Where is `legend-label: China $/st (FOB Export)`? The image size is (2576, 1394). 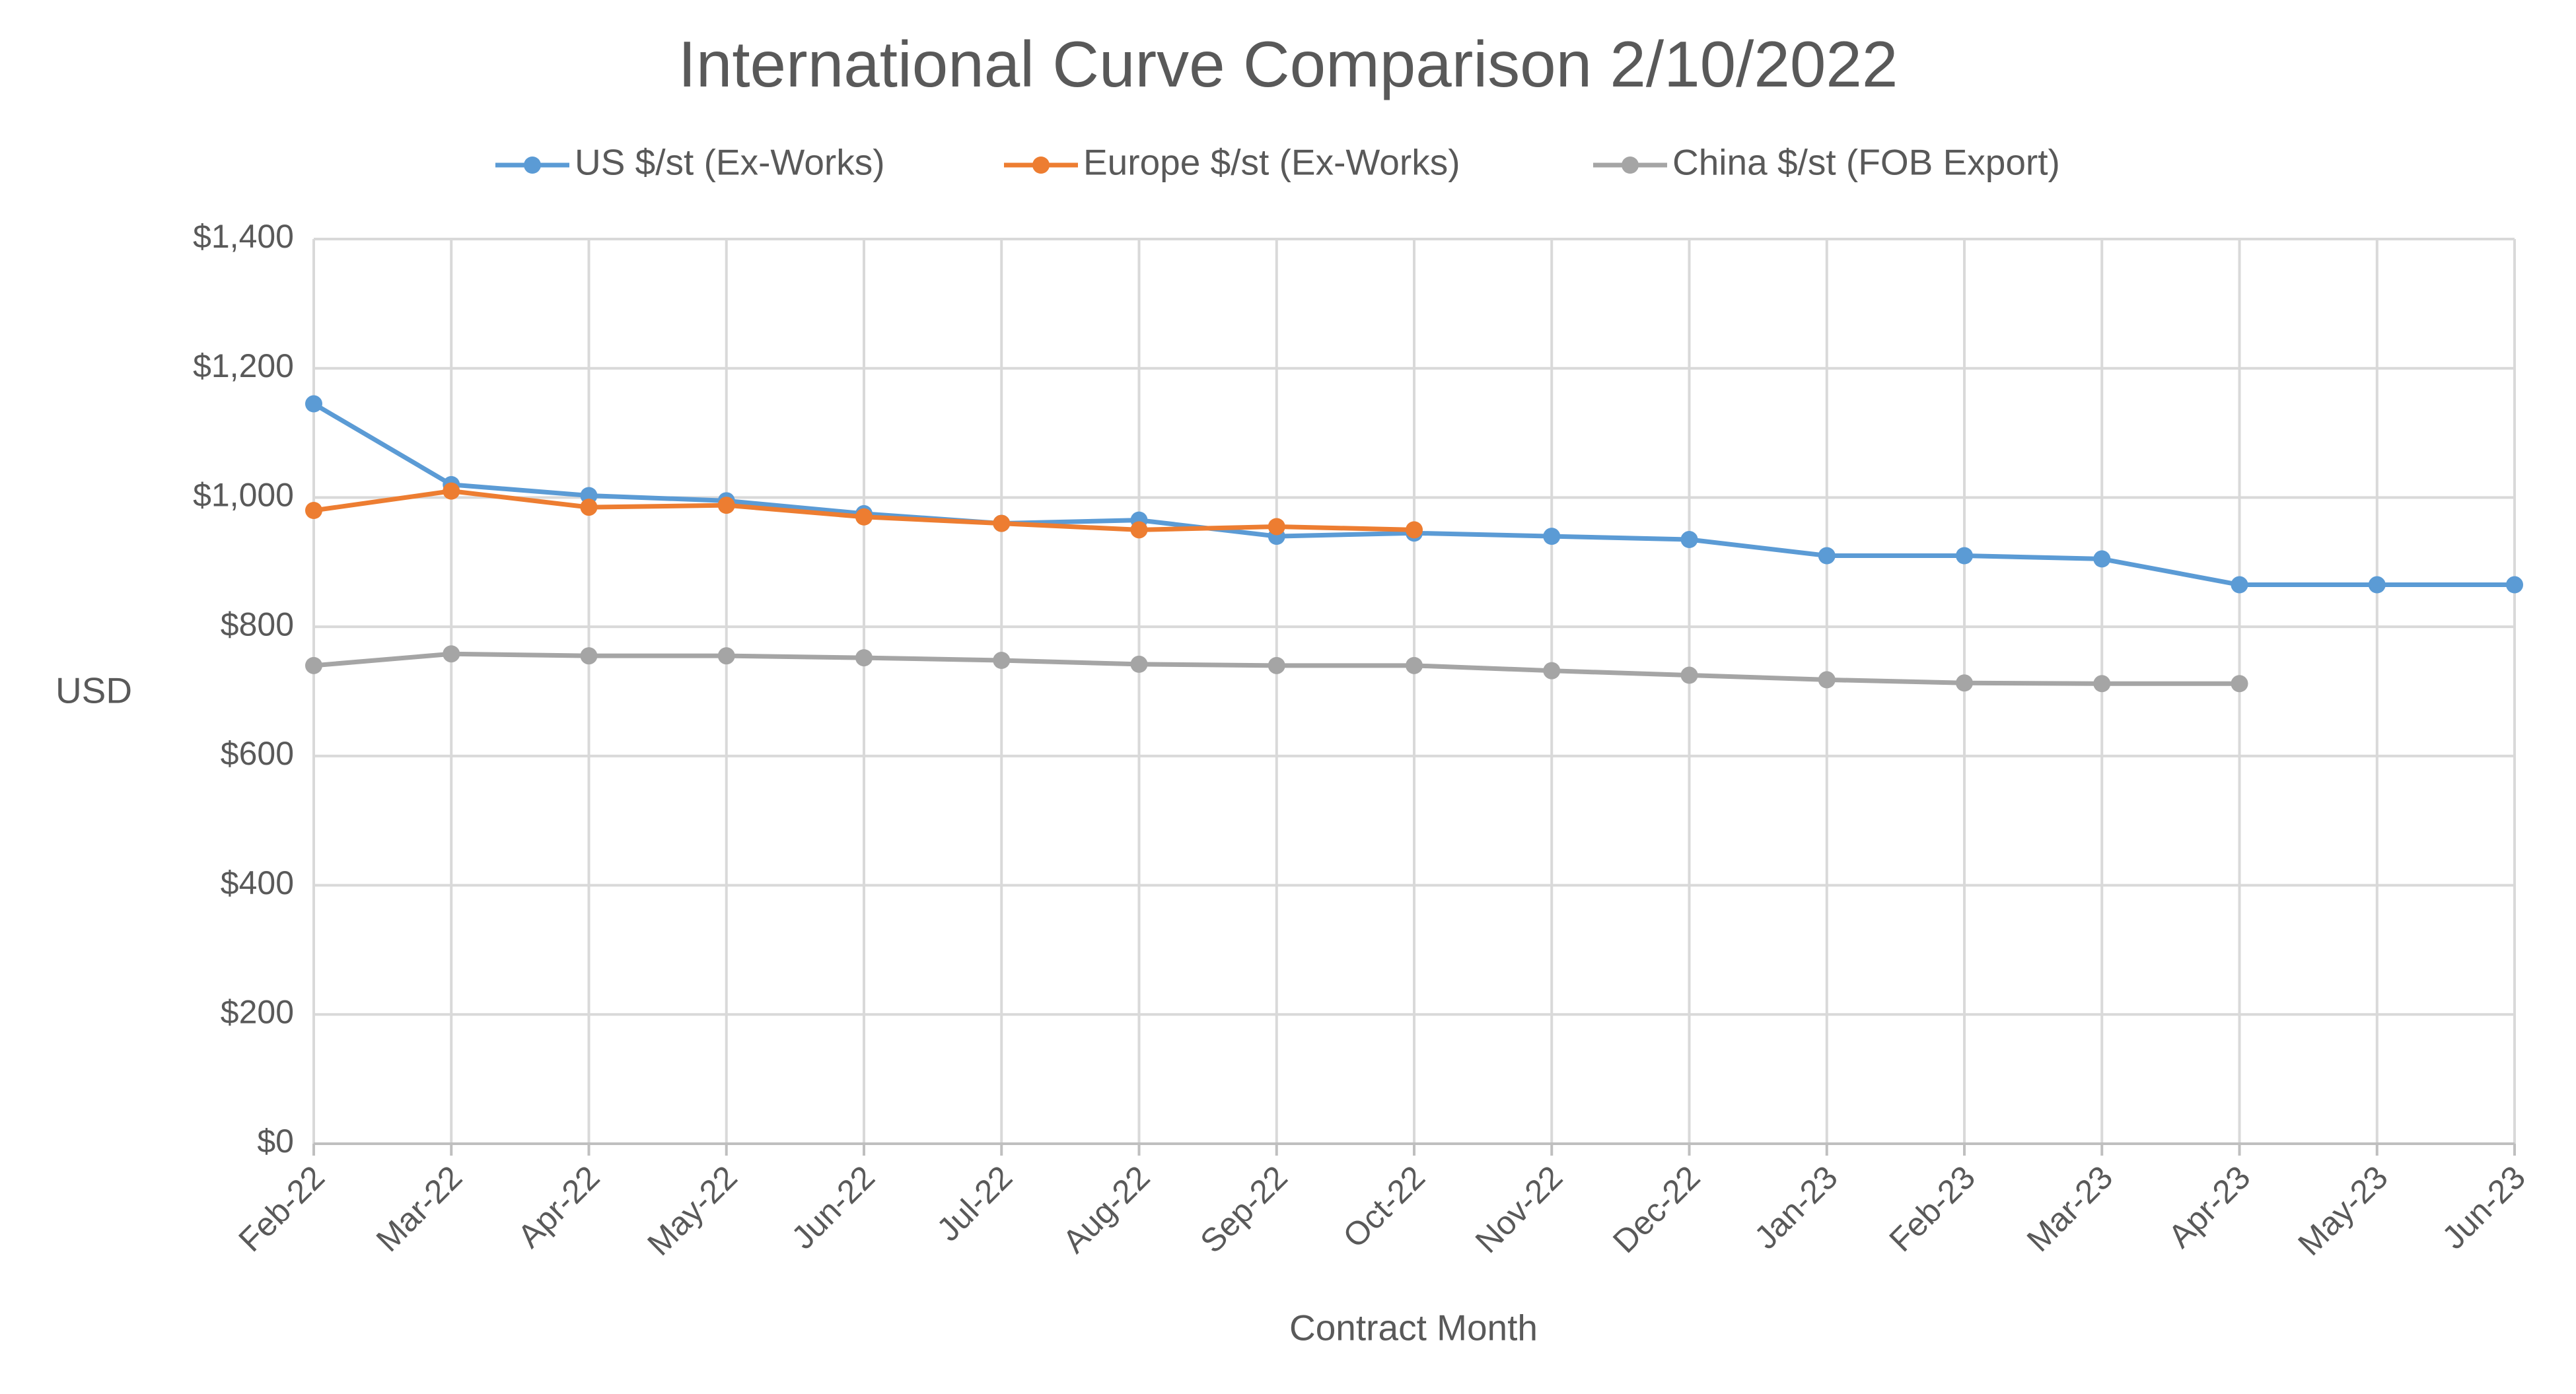
legend-label: China $/st (FOB Export) is located at coordinates (1866, 163).